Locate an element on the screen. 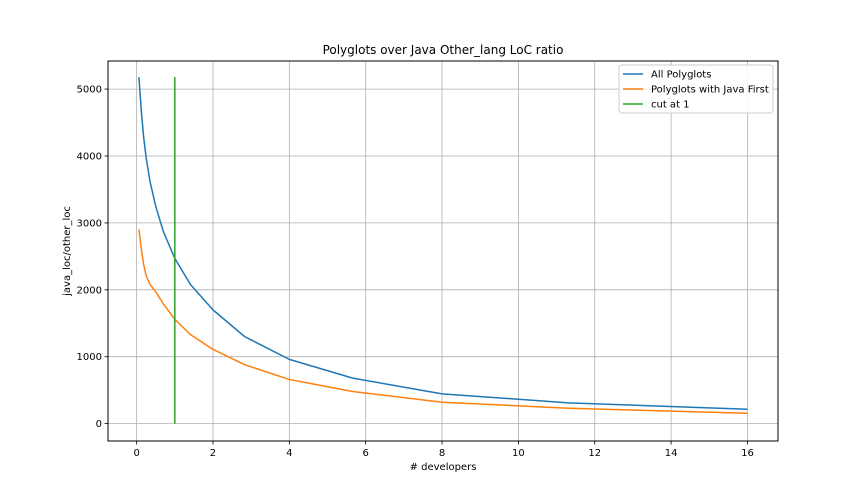 The image size is (864, 504). y-tick-label: 4000 is located at coordinates (89, 157).